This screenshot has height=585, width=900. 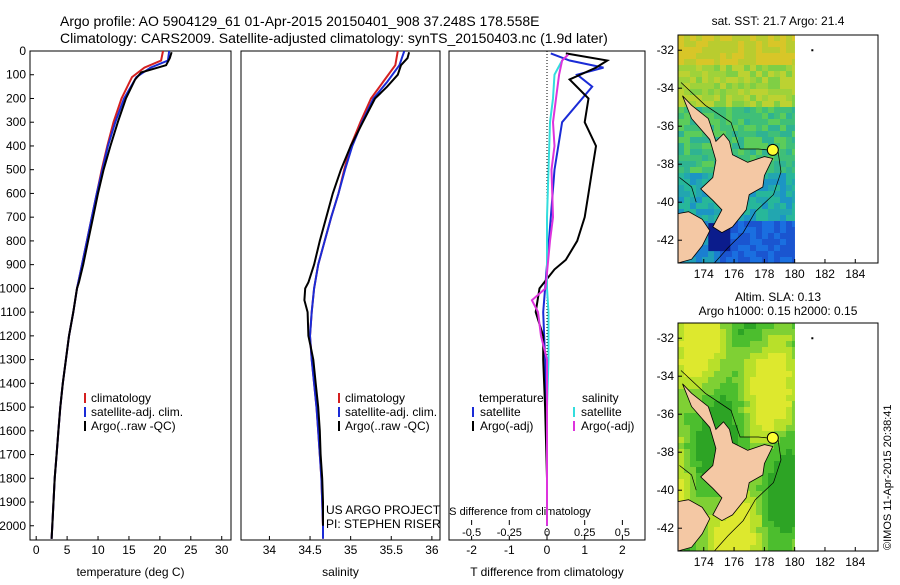 I want to click on y-tick-label: 1400, so click(x=13, y=383).